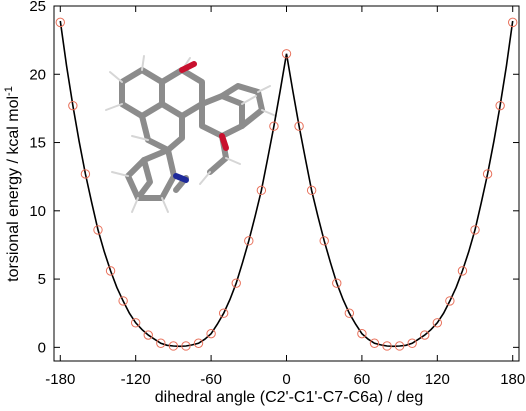  What do you see at coordinates (42, 347) in the screenshot?
I see `y-tick-label: 0` at bounding box center [42, 347].